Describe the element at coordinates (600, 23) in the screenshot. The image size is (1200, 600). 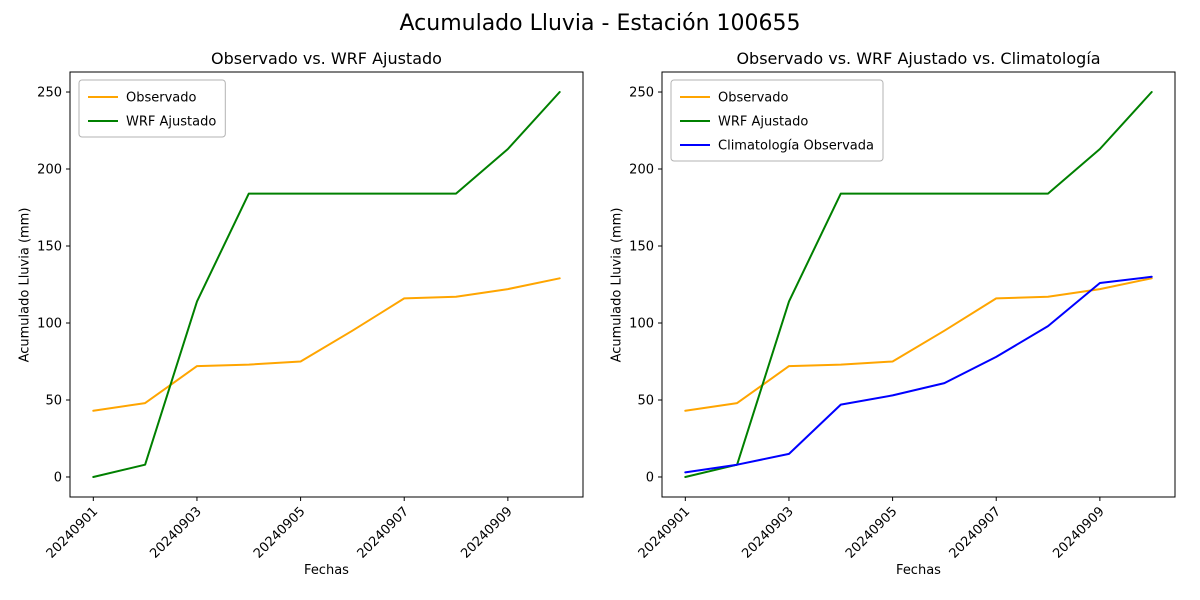
I see `figure-title: Acumulado Lluvia - Estación 100655` at that location.